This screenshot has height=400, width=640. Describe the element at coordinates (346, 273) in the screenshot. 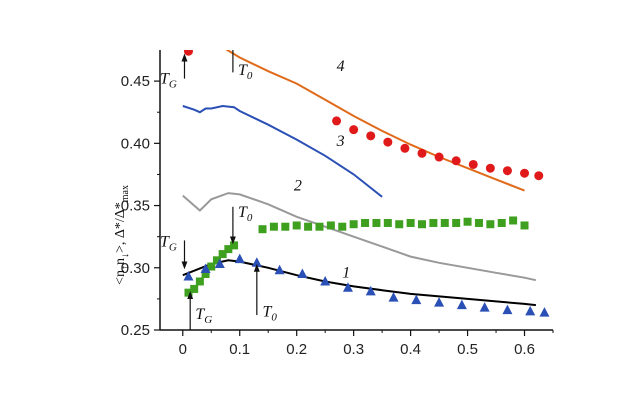

I see `curve-label-1: 1` at that location.